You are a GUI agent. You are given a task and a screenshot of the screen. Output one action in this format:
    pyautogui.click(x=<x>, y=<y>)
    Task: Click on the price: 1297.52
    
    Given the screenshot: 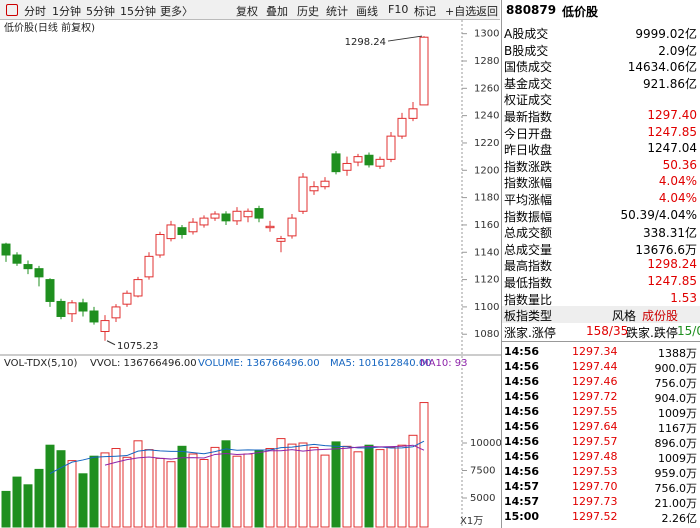 What is the action you would take?
    pyautogui.click(x=595, y=516)
    